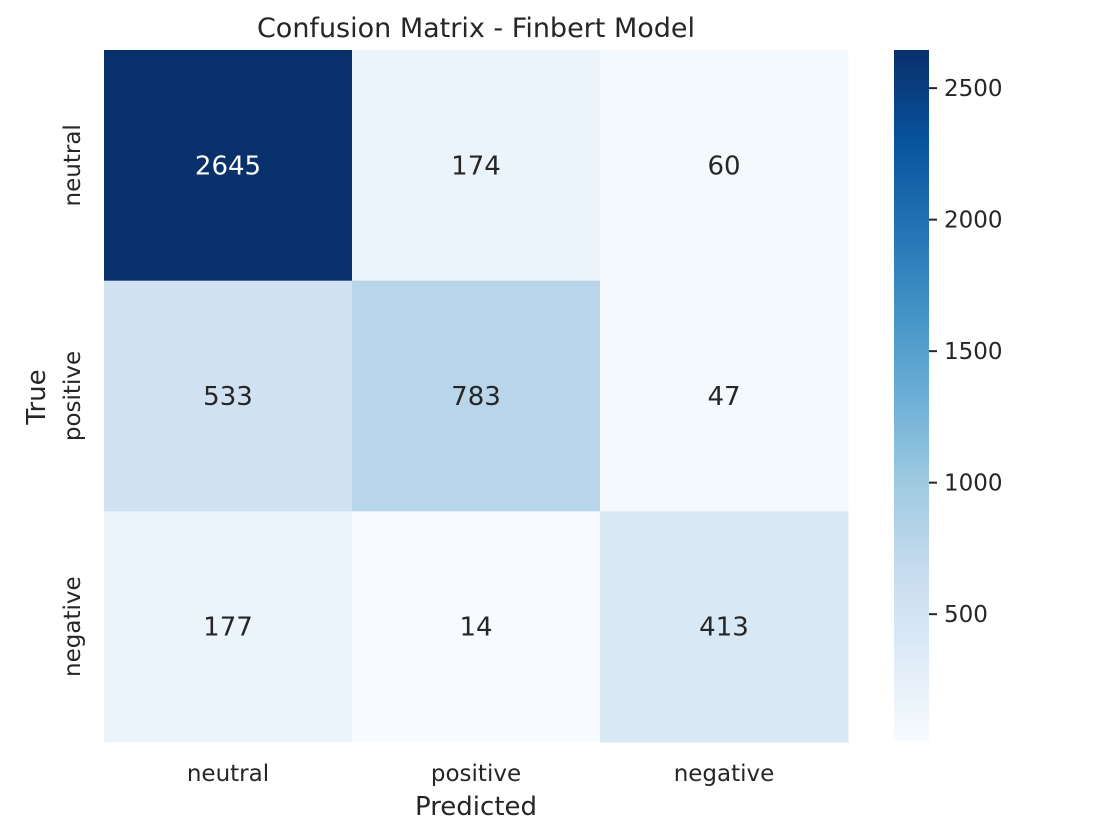 Image resolution: width=1113 pixels, height=832 pixels. Describe the element at coordinates (973, 221) in the screenshot. I see `colorbar-tick-label: 2000` at that location.